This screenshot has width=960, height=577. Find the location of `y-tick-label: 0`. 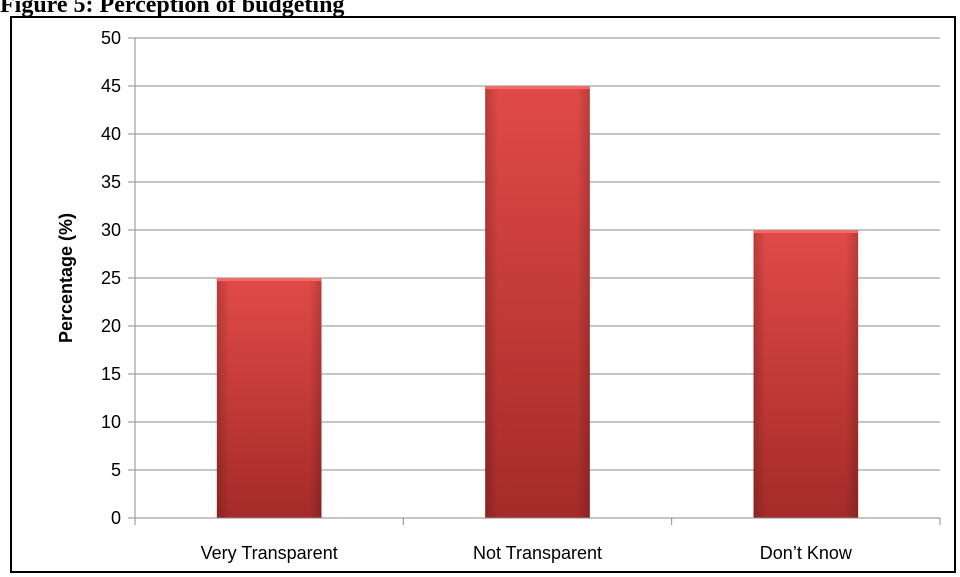

y-tick-label: 0 is located at coordinates (116, 518).